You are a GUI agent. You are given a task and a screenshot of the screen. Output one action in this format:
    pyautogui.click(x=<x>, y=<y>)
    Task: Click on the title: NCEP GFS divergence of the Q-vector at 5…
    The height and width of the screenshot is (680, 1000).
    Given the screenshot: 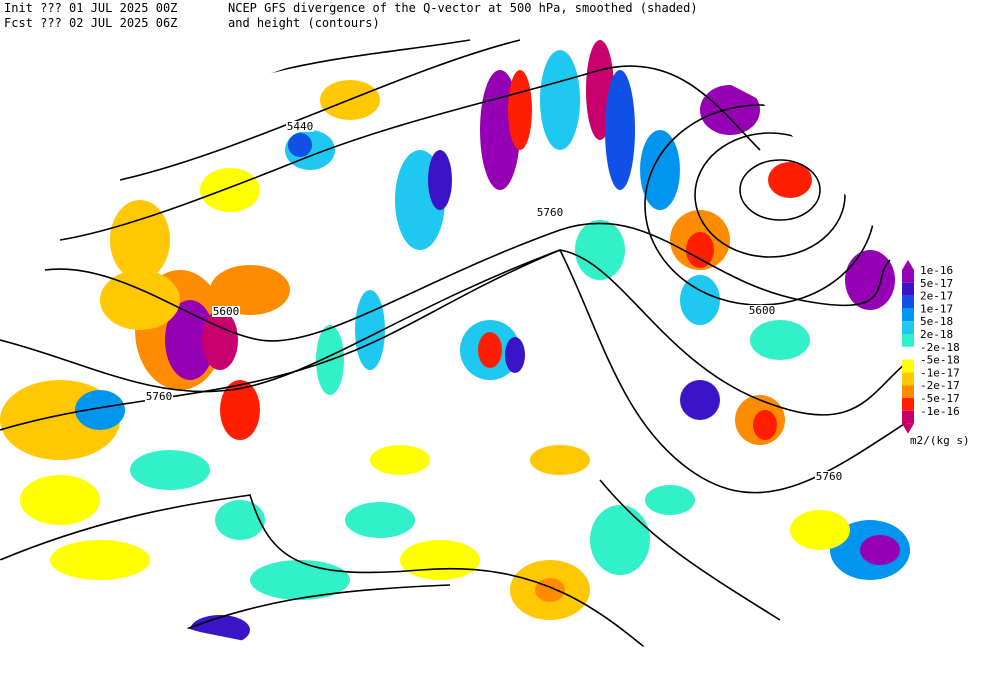 What is the action you would take?
    pyautogui.click(x=463, y=8)
    